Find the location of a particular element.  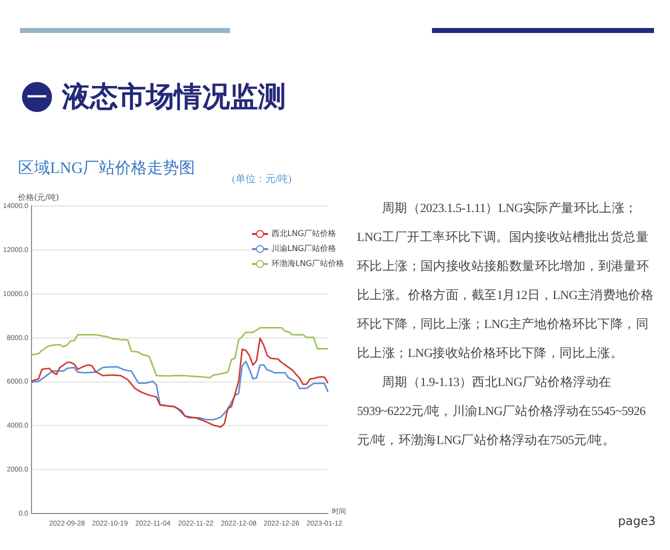

text: 液态市场情况监测 is located at coordinates (174, 97).